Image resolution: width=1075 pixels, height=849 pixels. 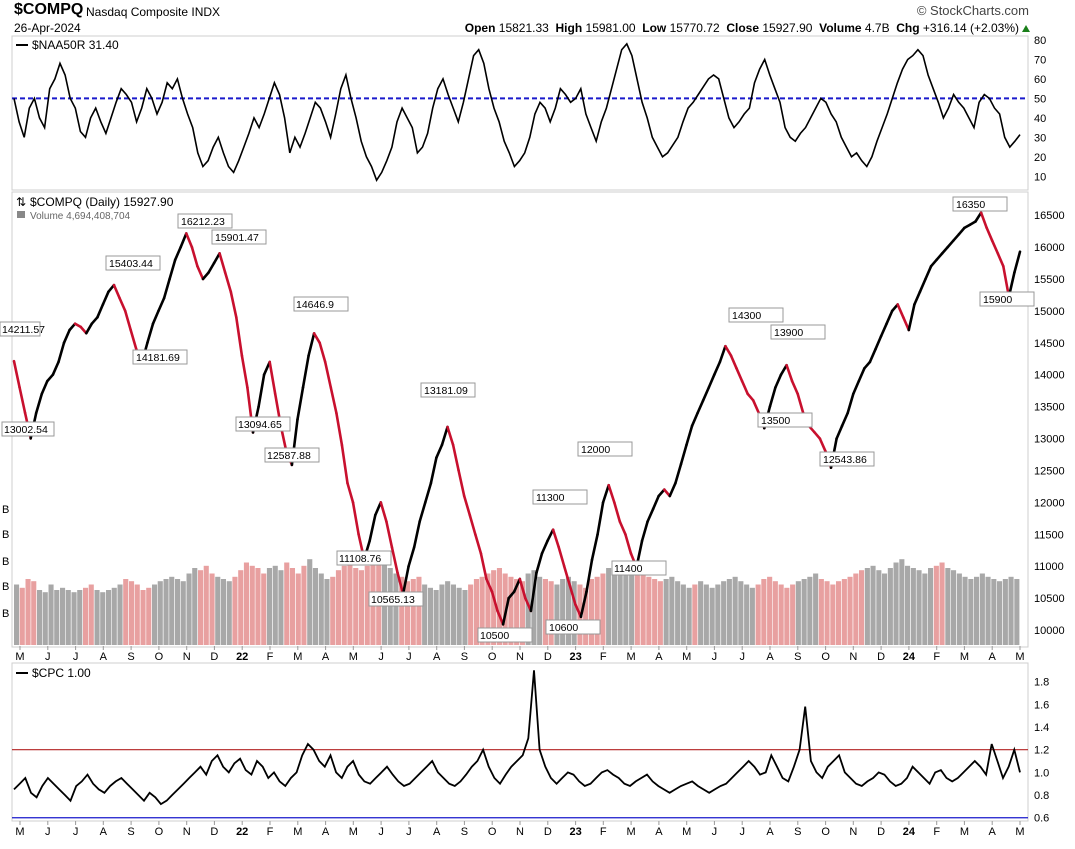 I want to click on label-13161: 13500, so click(x=775, y=421).